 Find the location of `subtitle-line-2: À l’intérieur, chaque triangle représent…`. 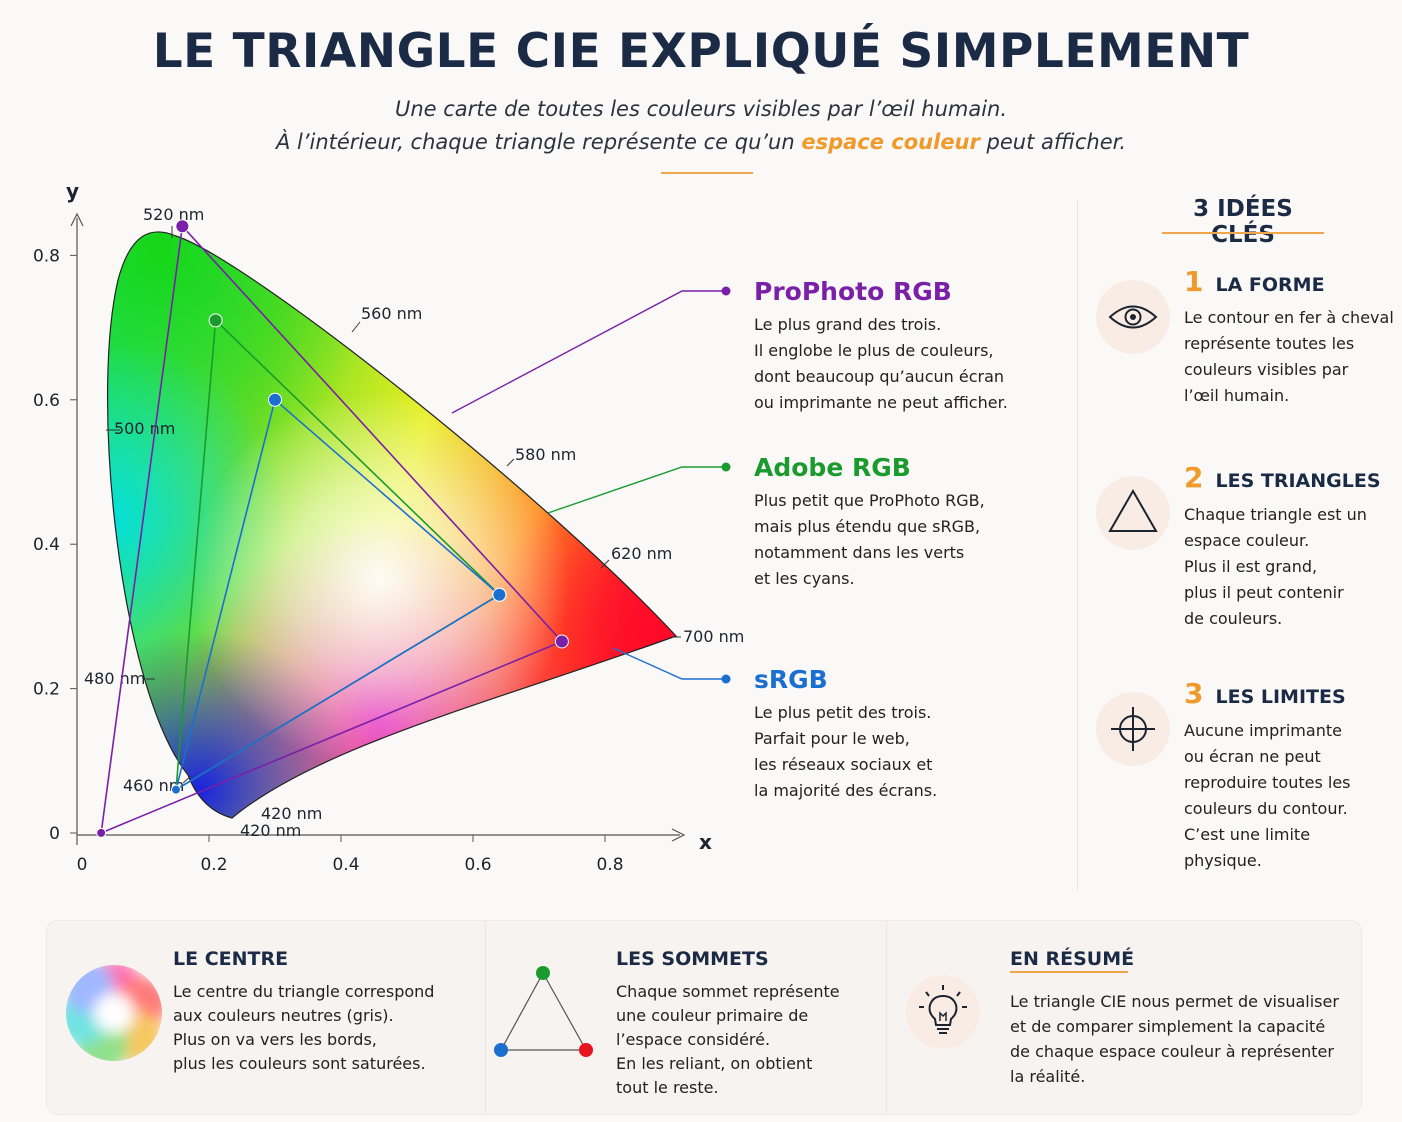

subtitle-line-2: À l’intérieur, chaque triangle représent… is located at coordinates (701, 142).